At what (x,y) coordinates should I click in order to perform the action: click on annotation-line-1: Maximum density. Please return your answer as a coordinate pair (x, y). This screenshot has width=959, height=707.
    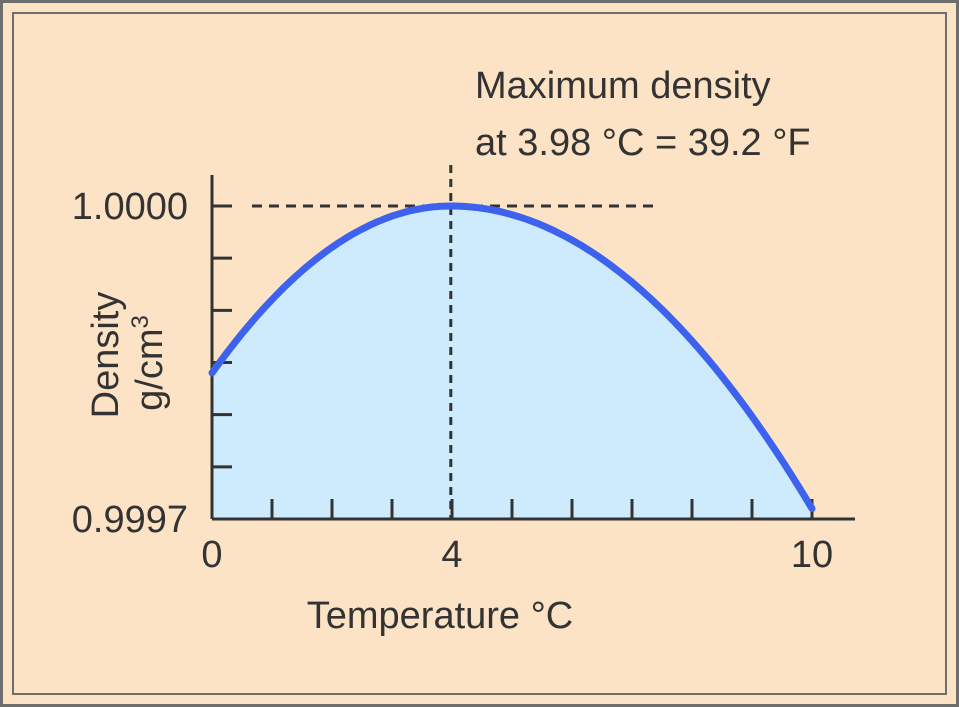
    Looking at the image, I should click on (623, 86).